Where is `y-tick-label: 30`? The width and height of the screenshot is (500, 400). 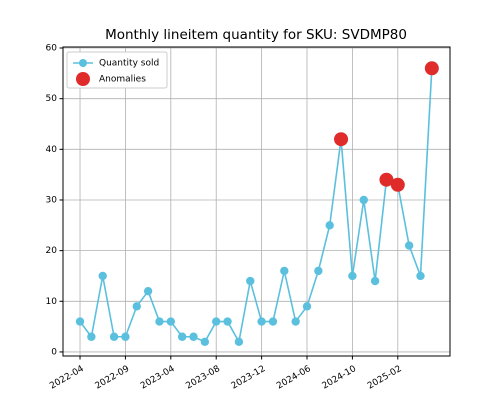
y-tick-label: 30 is located at coordinates (52, 200).